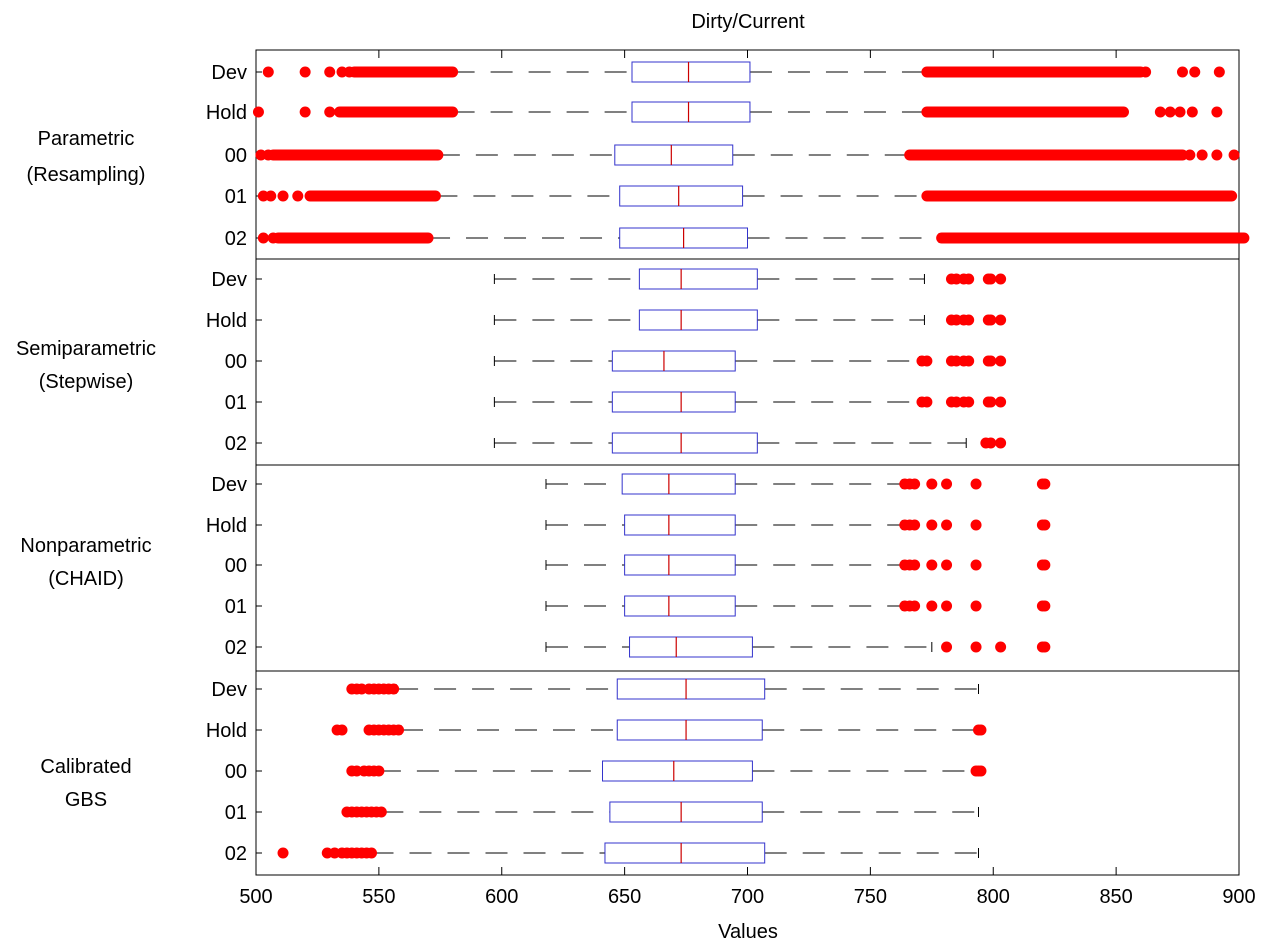  I want to click on group-label: Calibrated, so click(85, 767).